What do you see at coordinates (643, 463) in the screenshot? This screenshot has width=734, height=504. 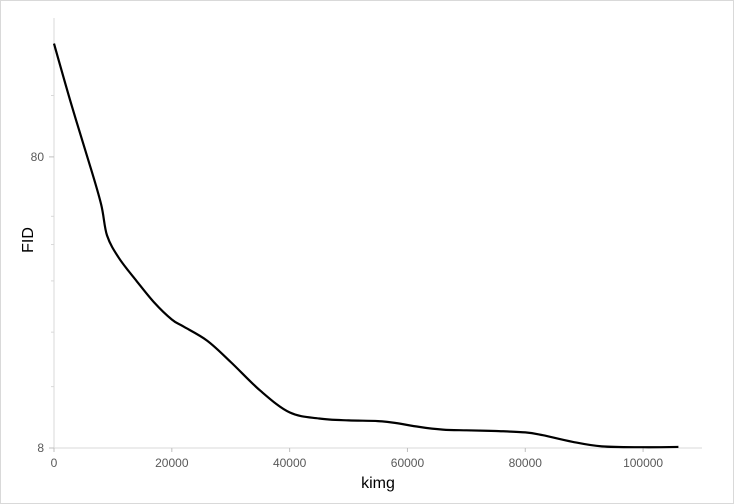 I see `x-tick-label: 100000` at bounding box center [643, 463].